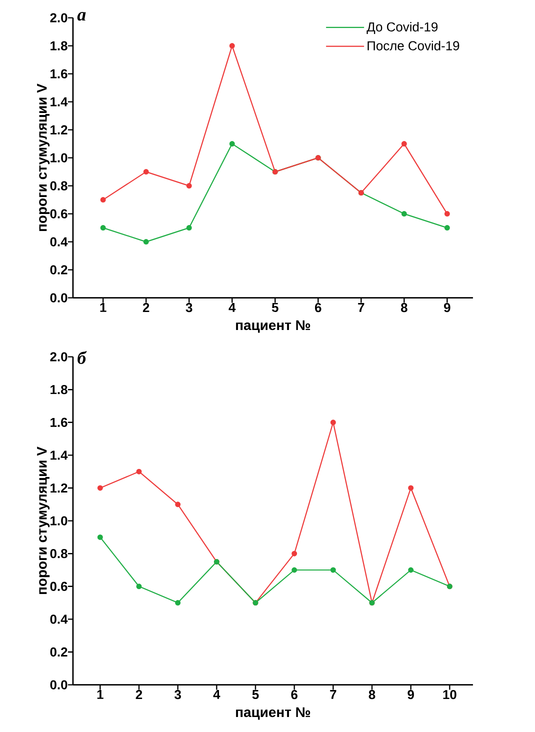 The width and height of the screenshot is (535, 732). Describe the element at coordinates (81, 16) in the screenshot. I see `chart-title: а` at that location.